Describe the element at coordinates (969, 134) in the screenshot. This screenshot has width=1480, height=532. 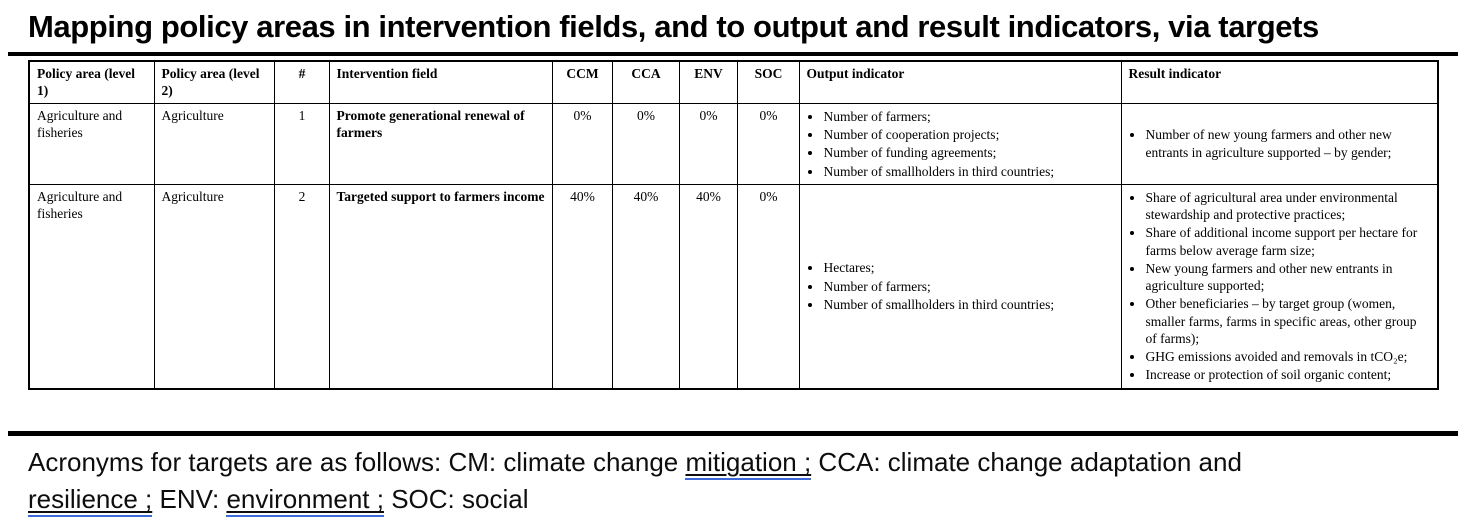
I see `output-indicator-item: Number of cooperation projects;` at that location.